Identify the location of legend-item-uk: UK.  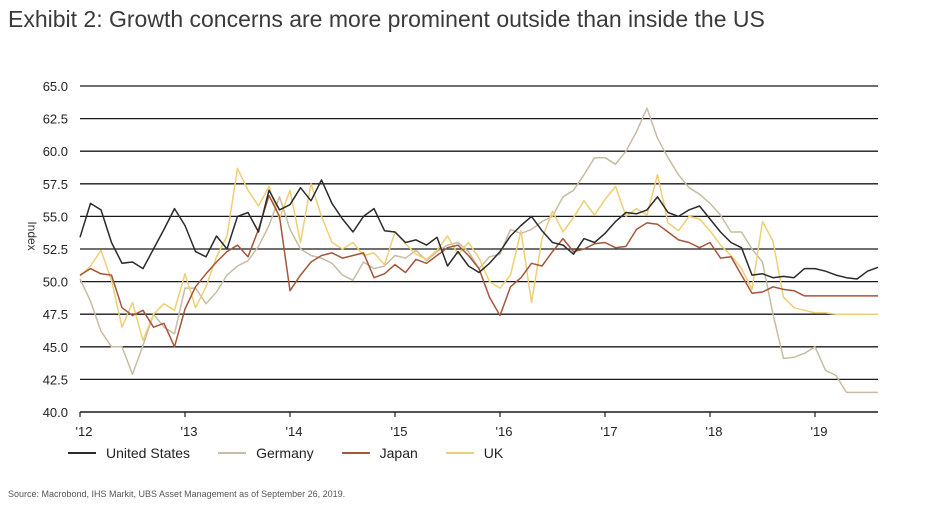
(474, 453).